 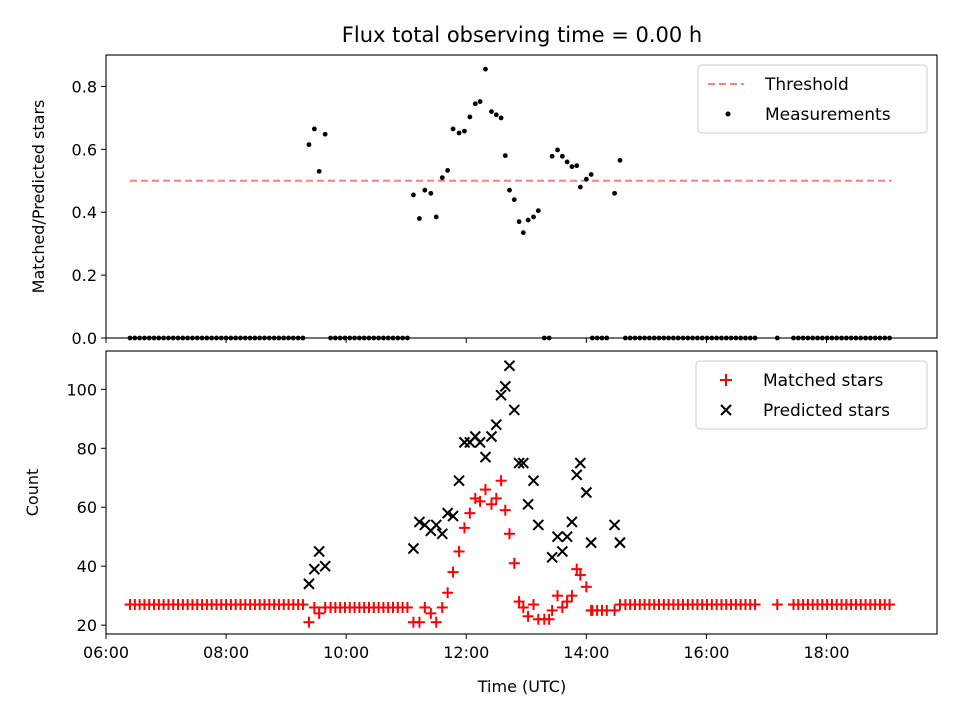 What do you see at coordinates (87, 566) in the screenshot?
I see `bottom-ytick-label-1: 40` at bounding box center [87, 566].